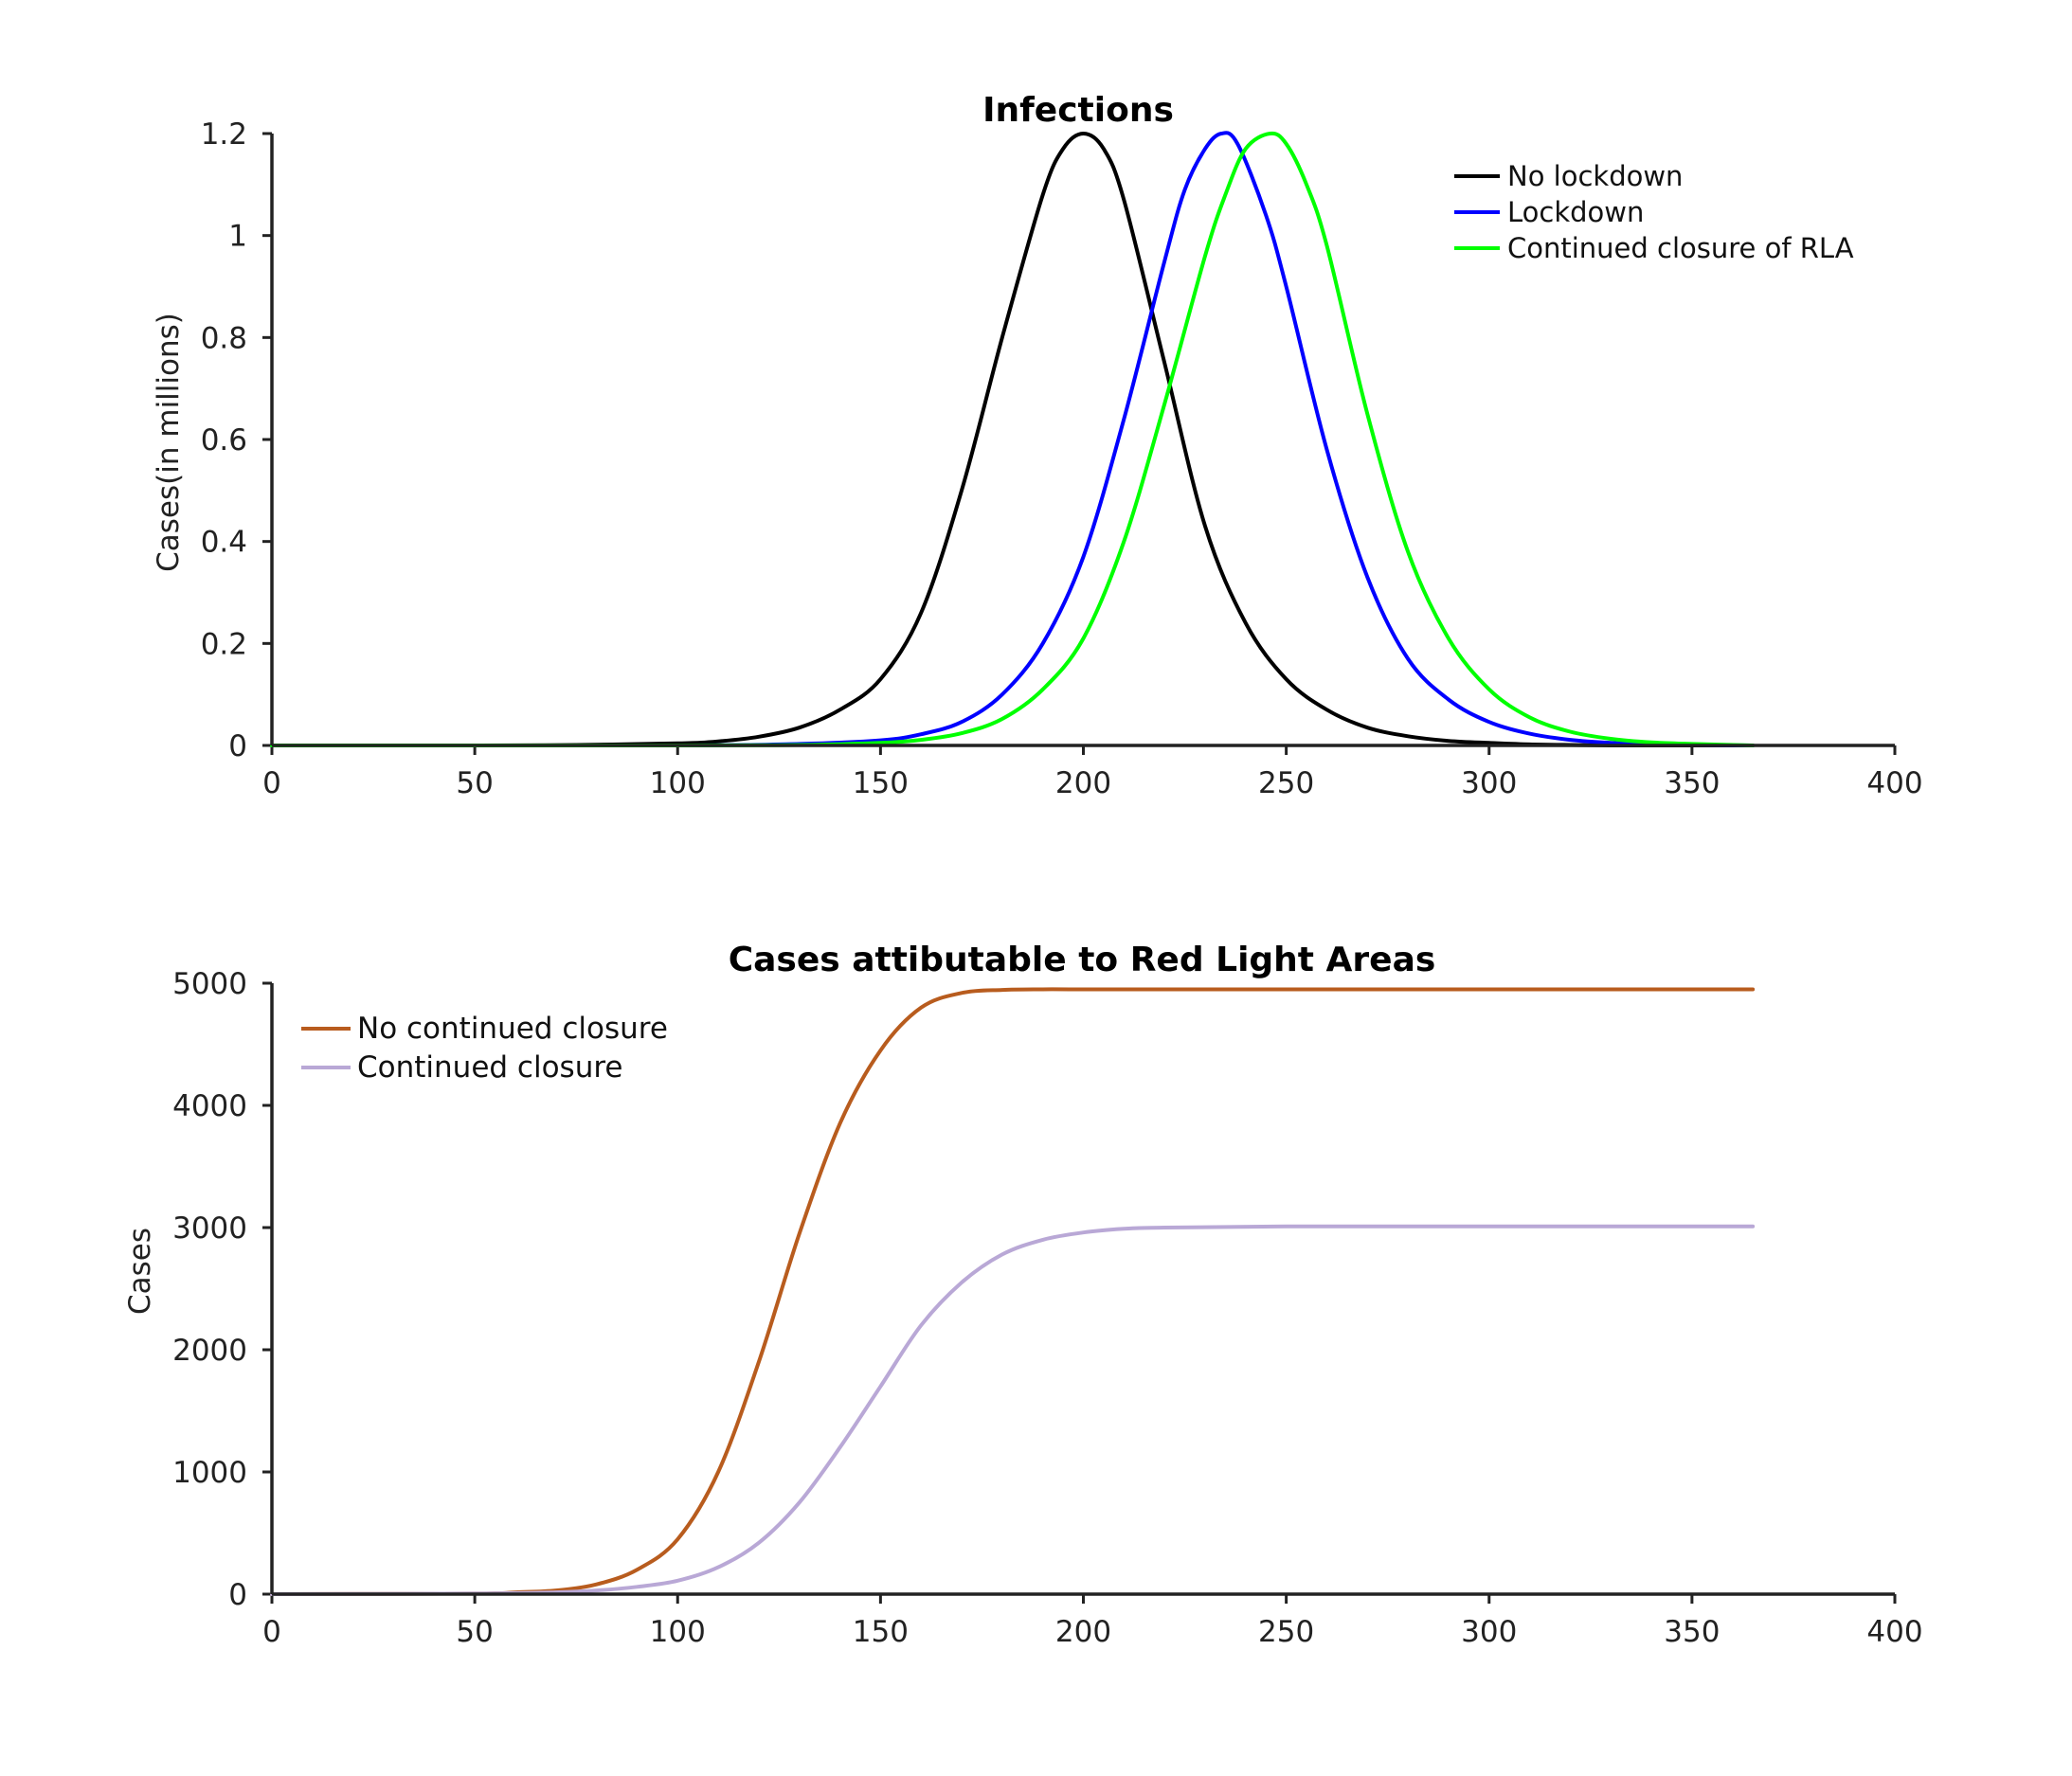 This screenshot has width=2072, height=1776. Describe the element at coordinates (1595, 176) in the screenshot. I see `legend-label: No lockdown` at that location.